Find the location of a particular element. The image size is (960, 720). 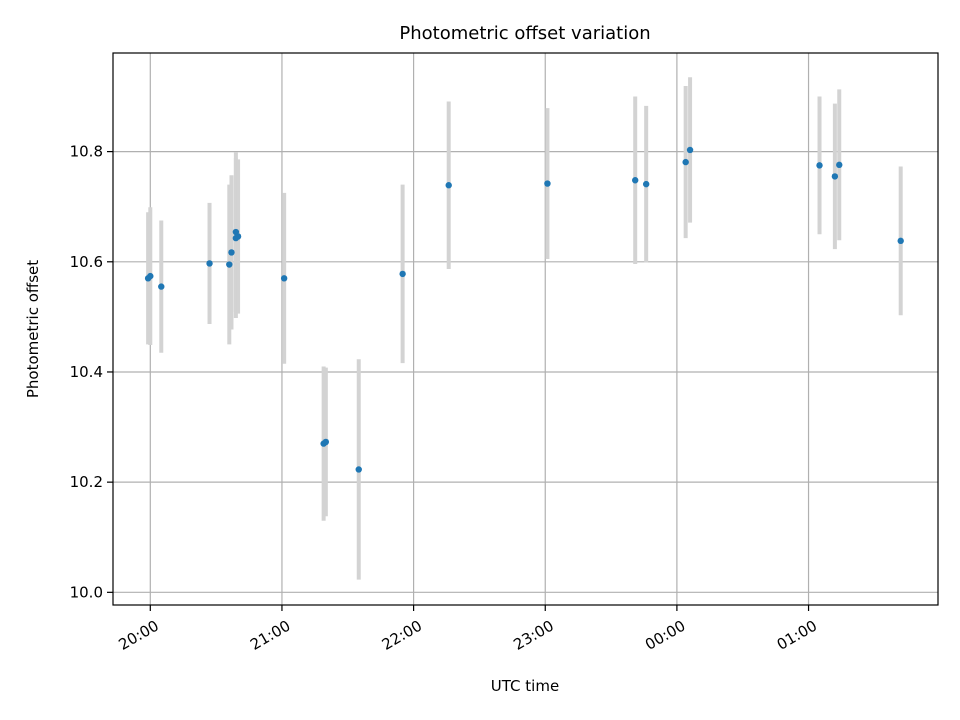

y-tick-label: 10.4 is located at coordinates (86, 372).